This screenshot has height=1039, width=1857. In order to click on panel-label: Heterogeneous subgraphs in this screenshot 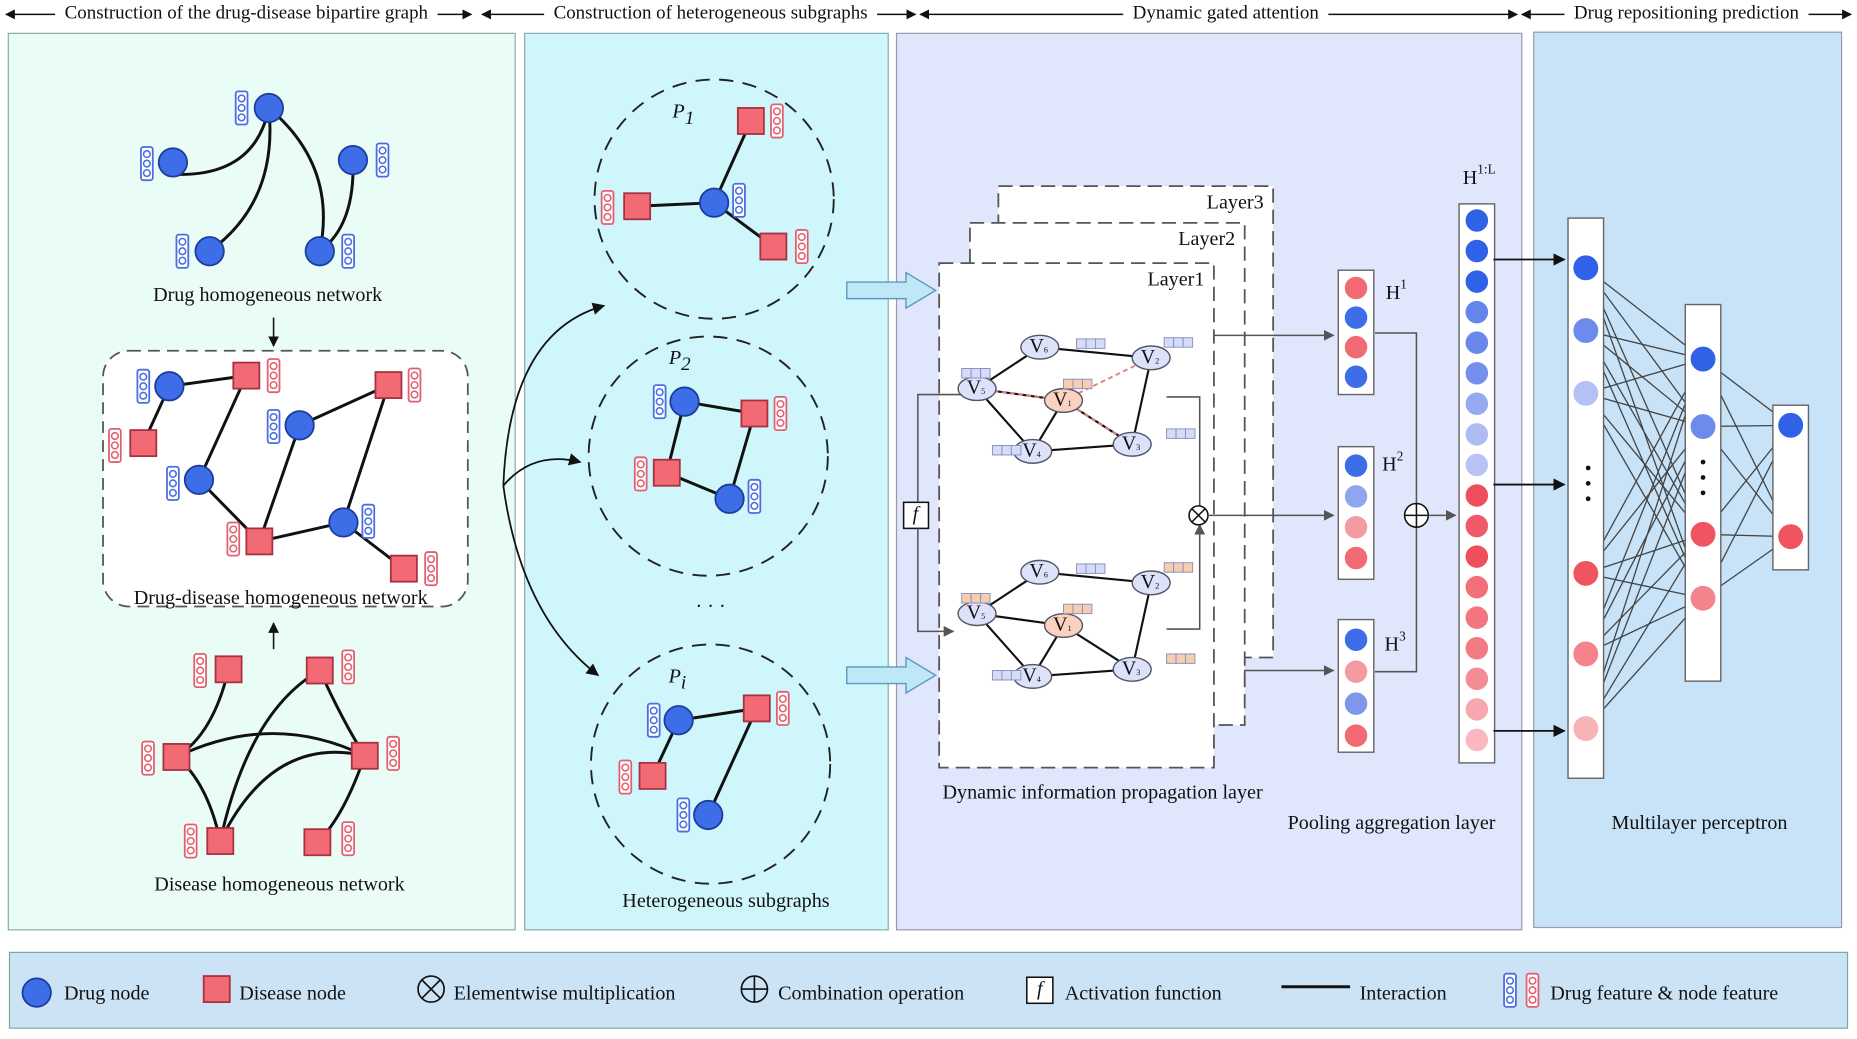, I will do `click(726, 901)`.